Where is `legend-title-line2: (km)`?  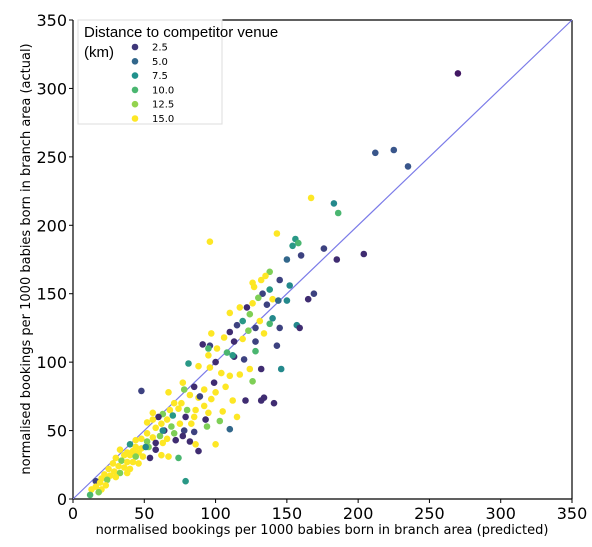
legend-title-line2: (km) is located at coordinates (99, 52).